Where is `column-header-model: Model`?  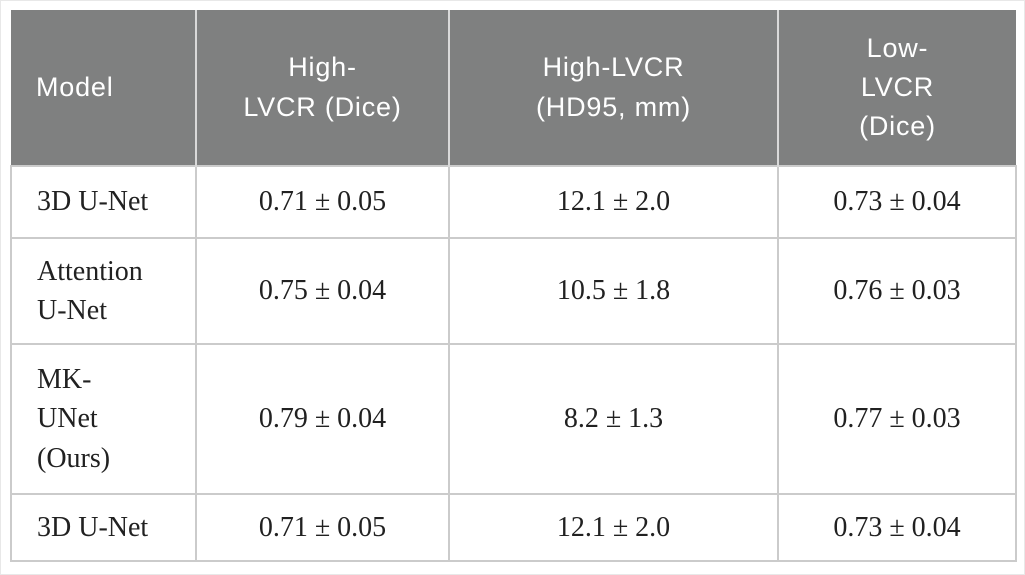
column-header-model: Model is located at coordinates (103, 88).